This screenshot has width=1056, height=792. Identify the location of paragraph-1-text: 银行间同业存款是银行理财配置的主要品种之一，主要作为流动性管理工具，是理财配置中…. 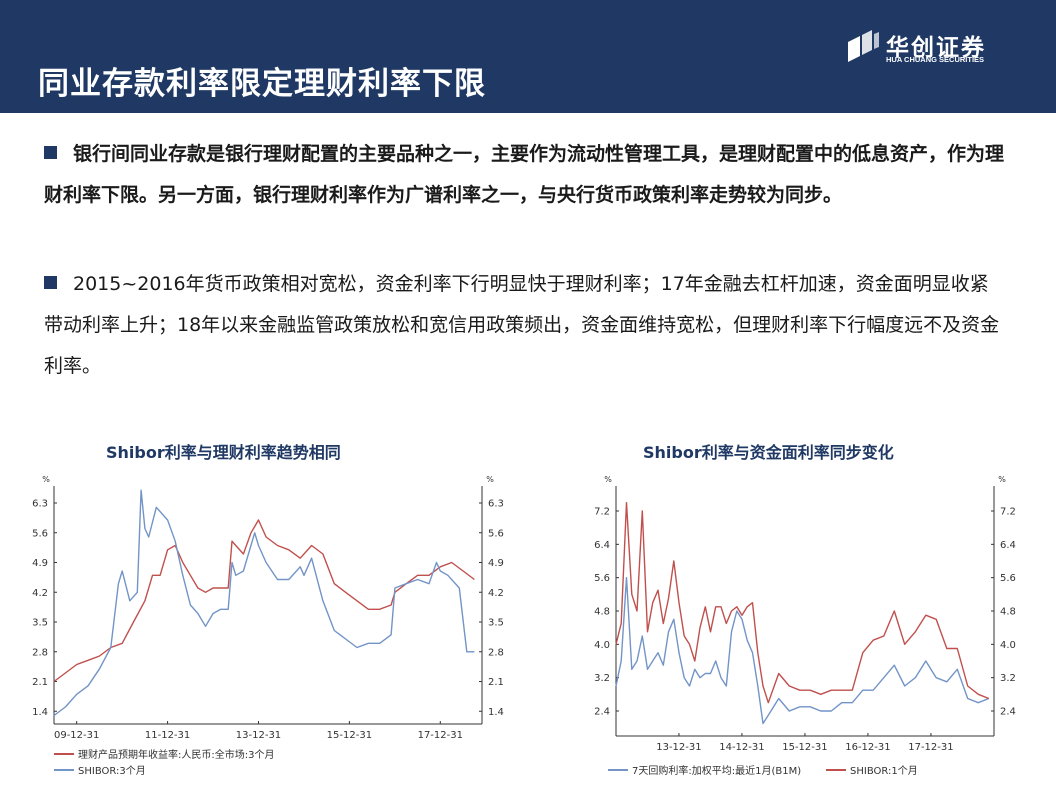
(524, 174).